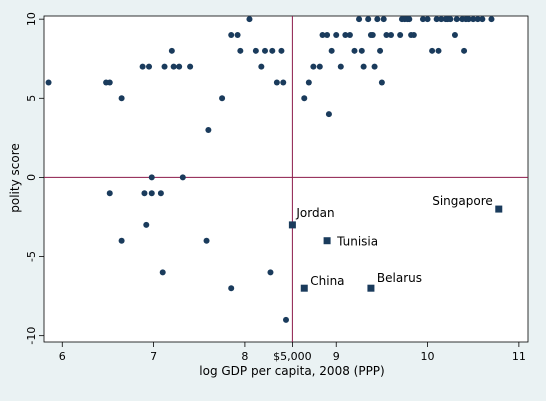 Image resolution: width=546 pixels, height=401 pixels. What do you see at coordinates (462, 201) in the screenshot?
I see `point-label-singapore: Singapore` at bounding box center [462, 201].